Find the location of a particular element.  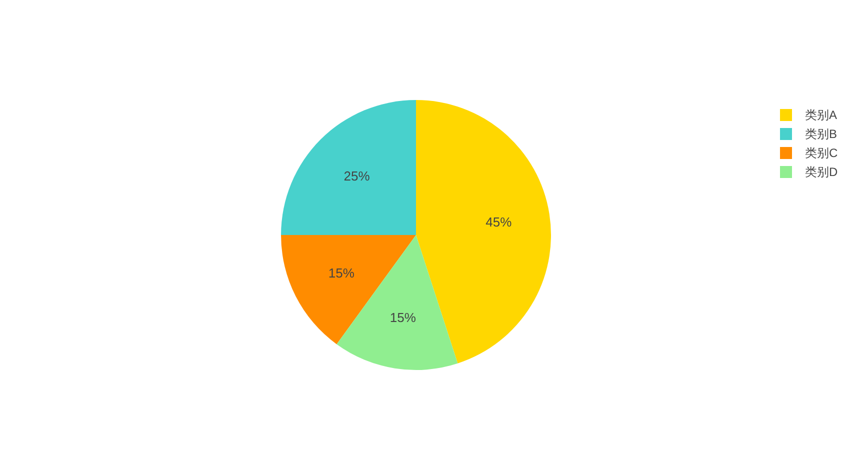

legend-label: 类别C is located at coordinates (821, 153).